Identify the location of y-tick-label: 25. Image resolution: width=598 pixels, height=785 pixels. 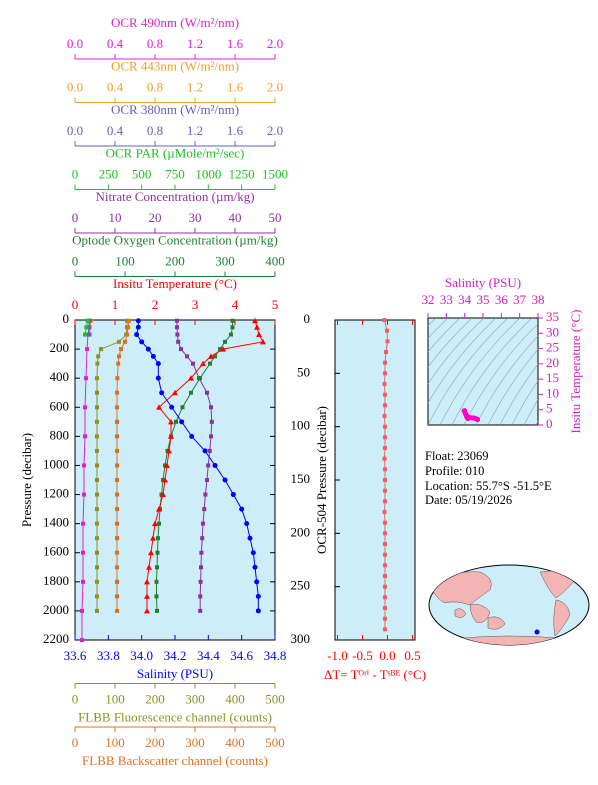
(552, 347).